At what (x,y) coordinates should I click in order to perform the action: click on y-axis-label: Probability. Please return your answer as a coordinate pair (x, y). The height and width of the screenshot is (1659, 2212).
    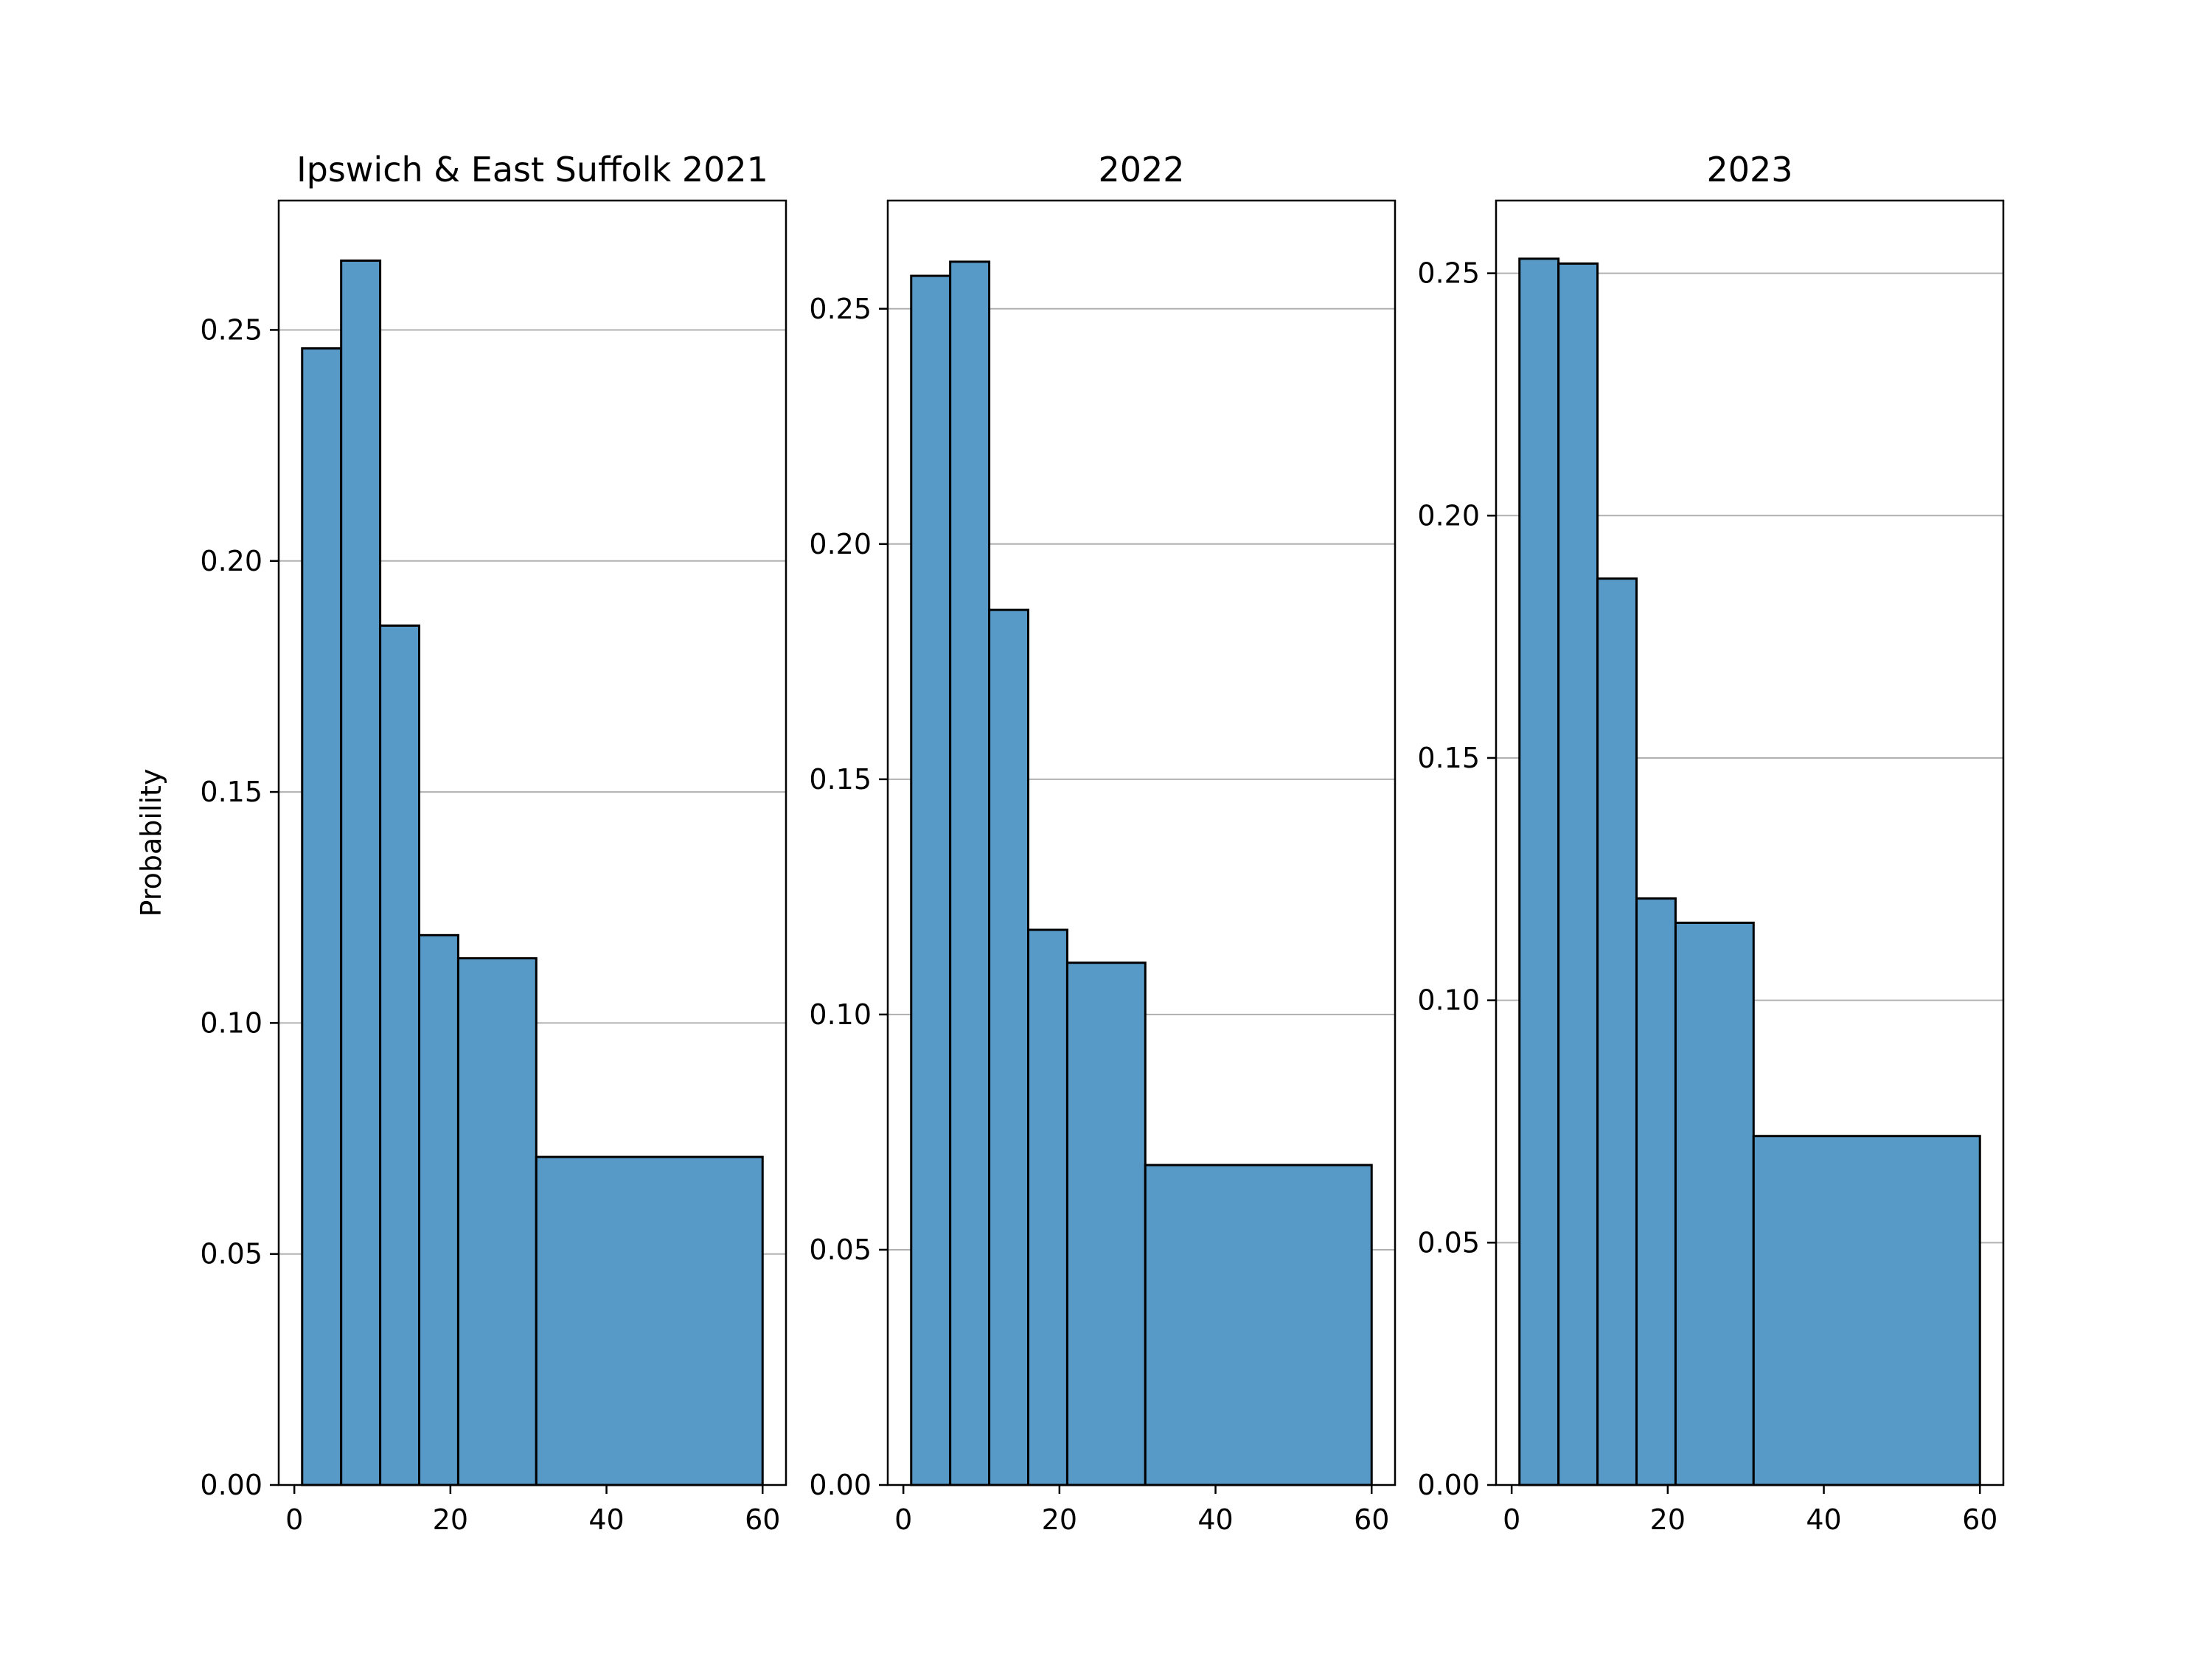
    Looking at the image, I should click on (151, 843).